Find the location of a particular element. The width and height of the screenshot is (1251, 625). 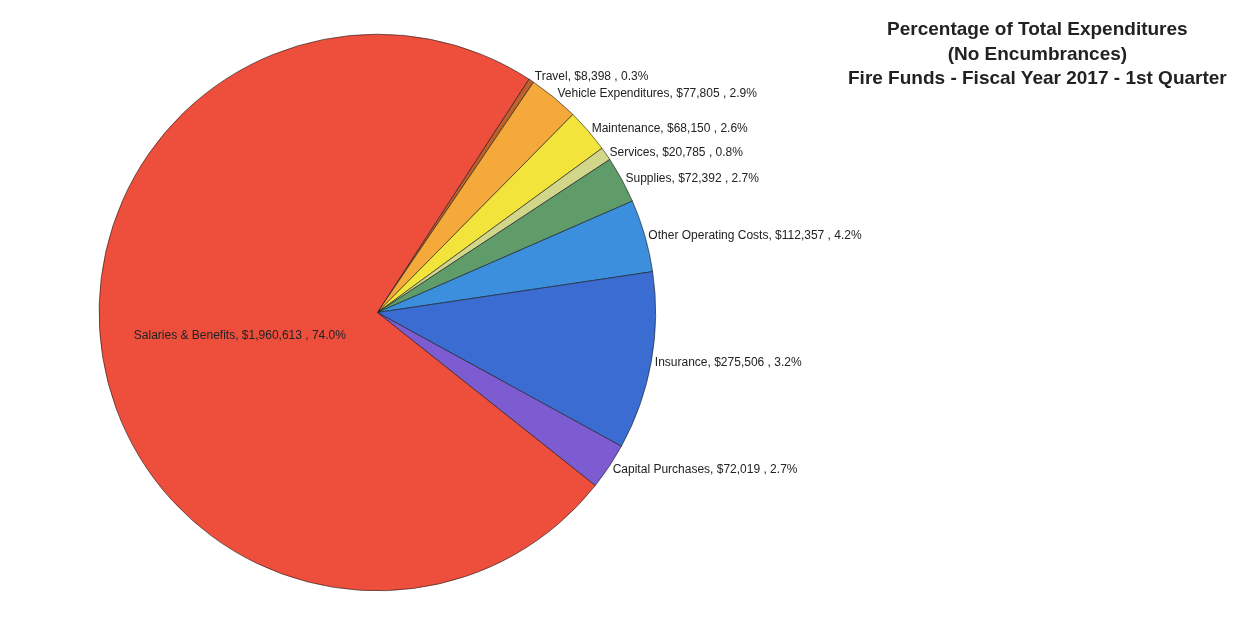

slice-label: Capital Purchases, $72,019 , 2.7% is located at coordinates (705, 468).